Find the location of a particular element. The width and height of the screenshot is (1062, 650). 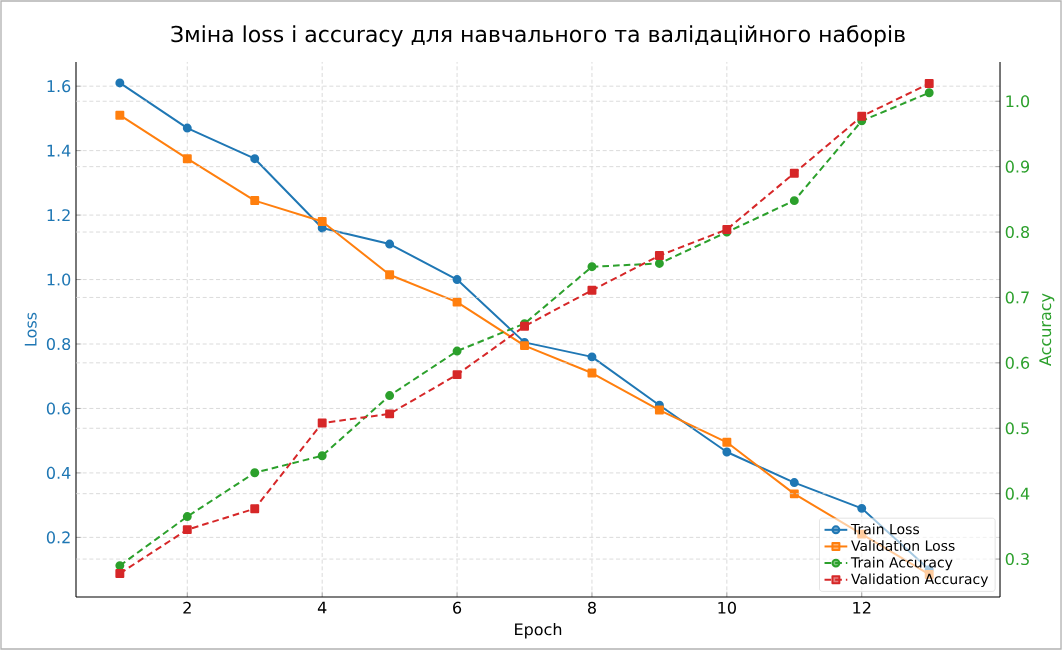

y2-tick-label: 0.4 is located at coordinates (1017, 493).